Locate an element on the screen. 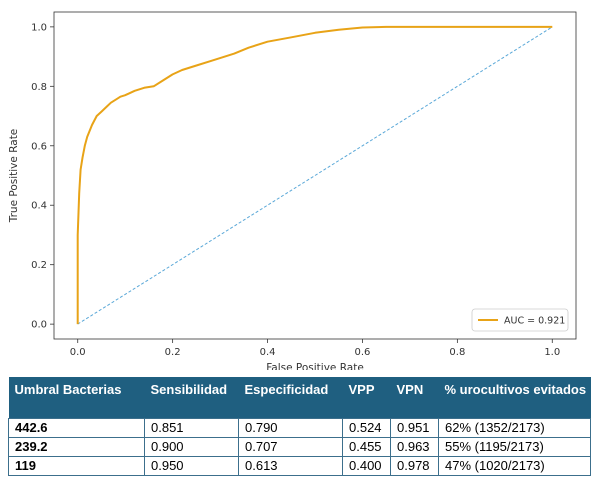 The height and width of the screenshot is (490, 600). y-tick-label: 0.8 is located at coordinates (39, 87).